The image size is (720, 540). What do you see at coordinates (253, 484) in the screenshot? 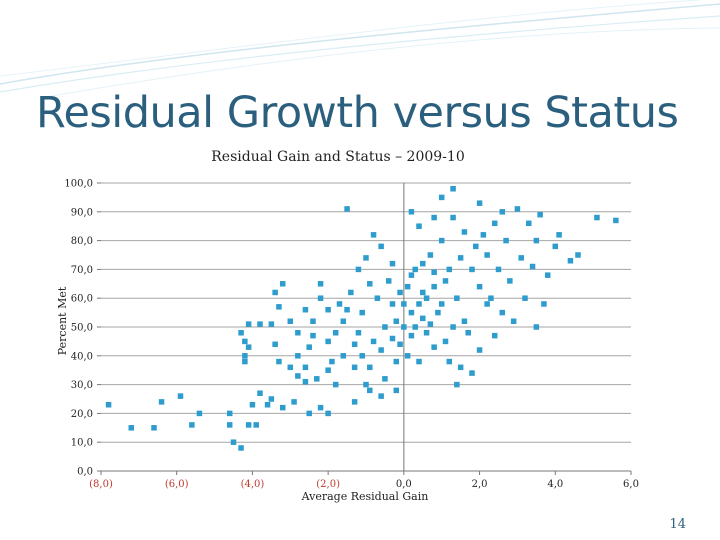
I see `x-tick-label: (4,0)` at bounding box center [253, 484].